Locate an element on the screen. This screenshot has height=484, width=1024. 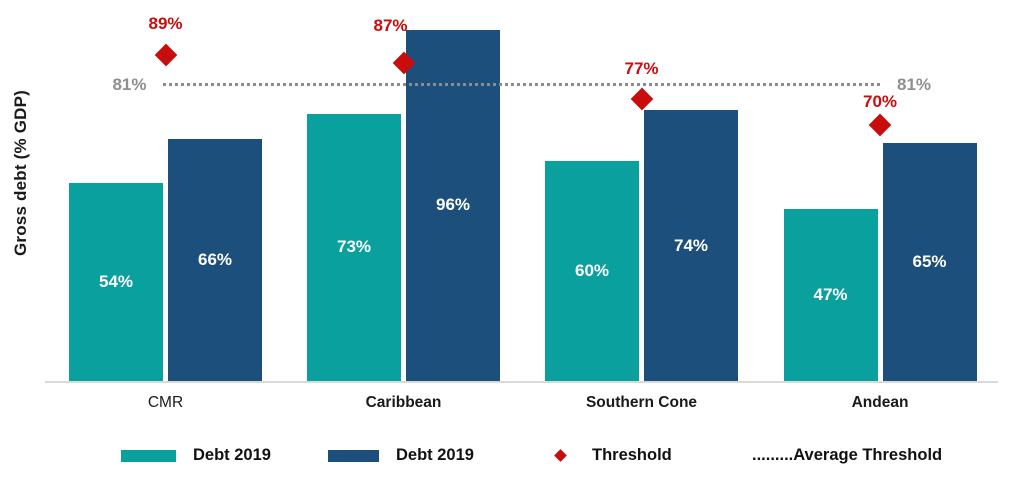
bar-debt-2019-teal-southern-cone: 60% is located at coordinates (592, 271).